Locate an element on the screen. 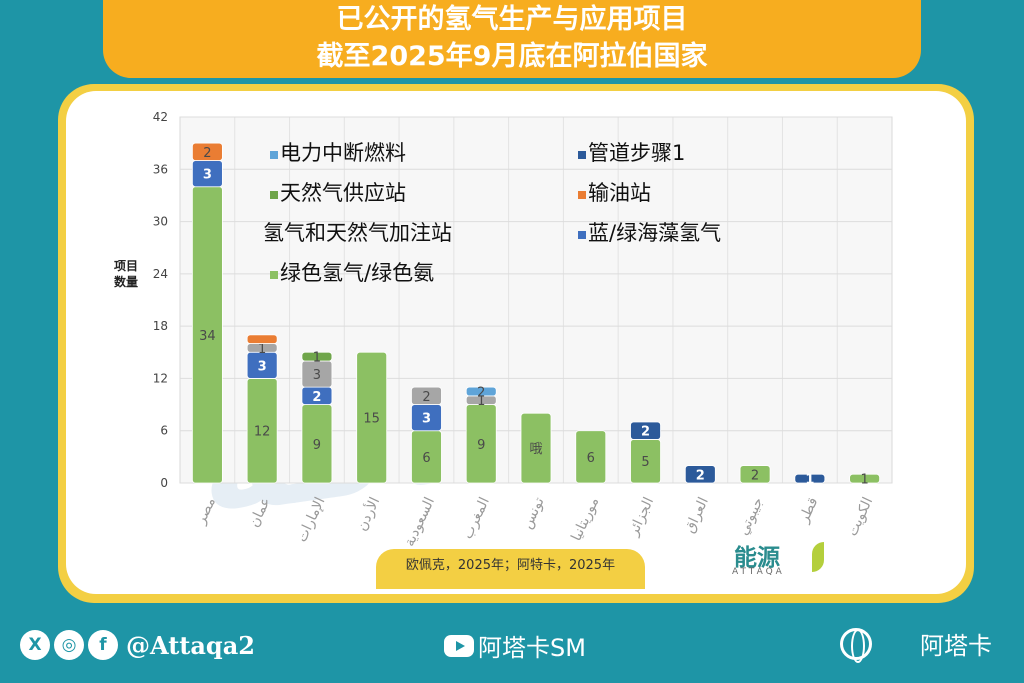  x-tick-label: تونس is located at coordinates (533, 513).